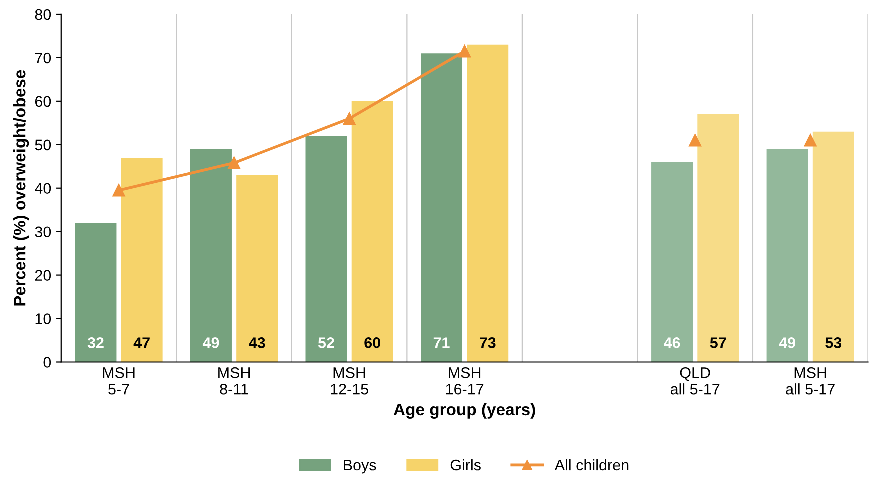 Image resolution: width=877 pixels, height=483 pixels. I want to click on y-tick-label: 50, so click(43, 145).